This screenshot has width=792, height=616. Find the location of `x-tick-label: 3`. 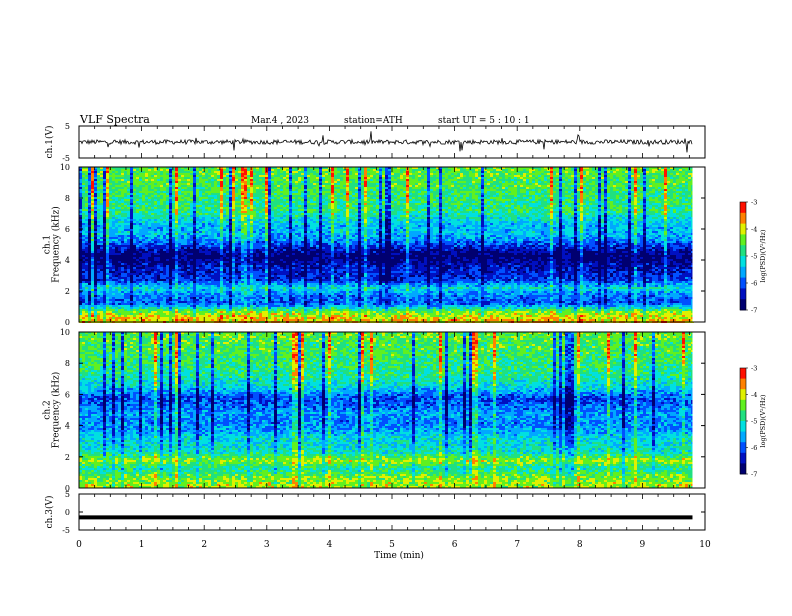

x-tick-label: 3 is located at coordinates (267, 545).